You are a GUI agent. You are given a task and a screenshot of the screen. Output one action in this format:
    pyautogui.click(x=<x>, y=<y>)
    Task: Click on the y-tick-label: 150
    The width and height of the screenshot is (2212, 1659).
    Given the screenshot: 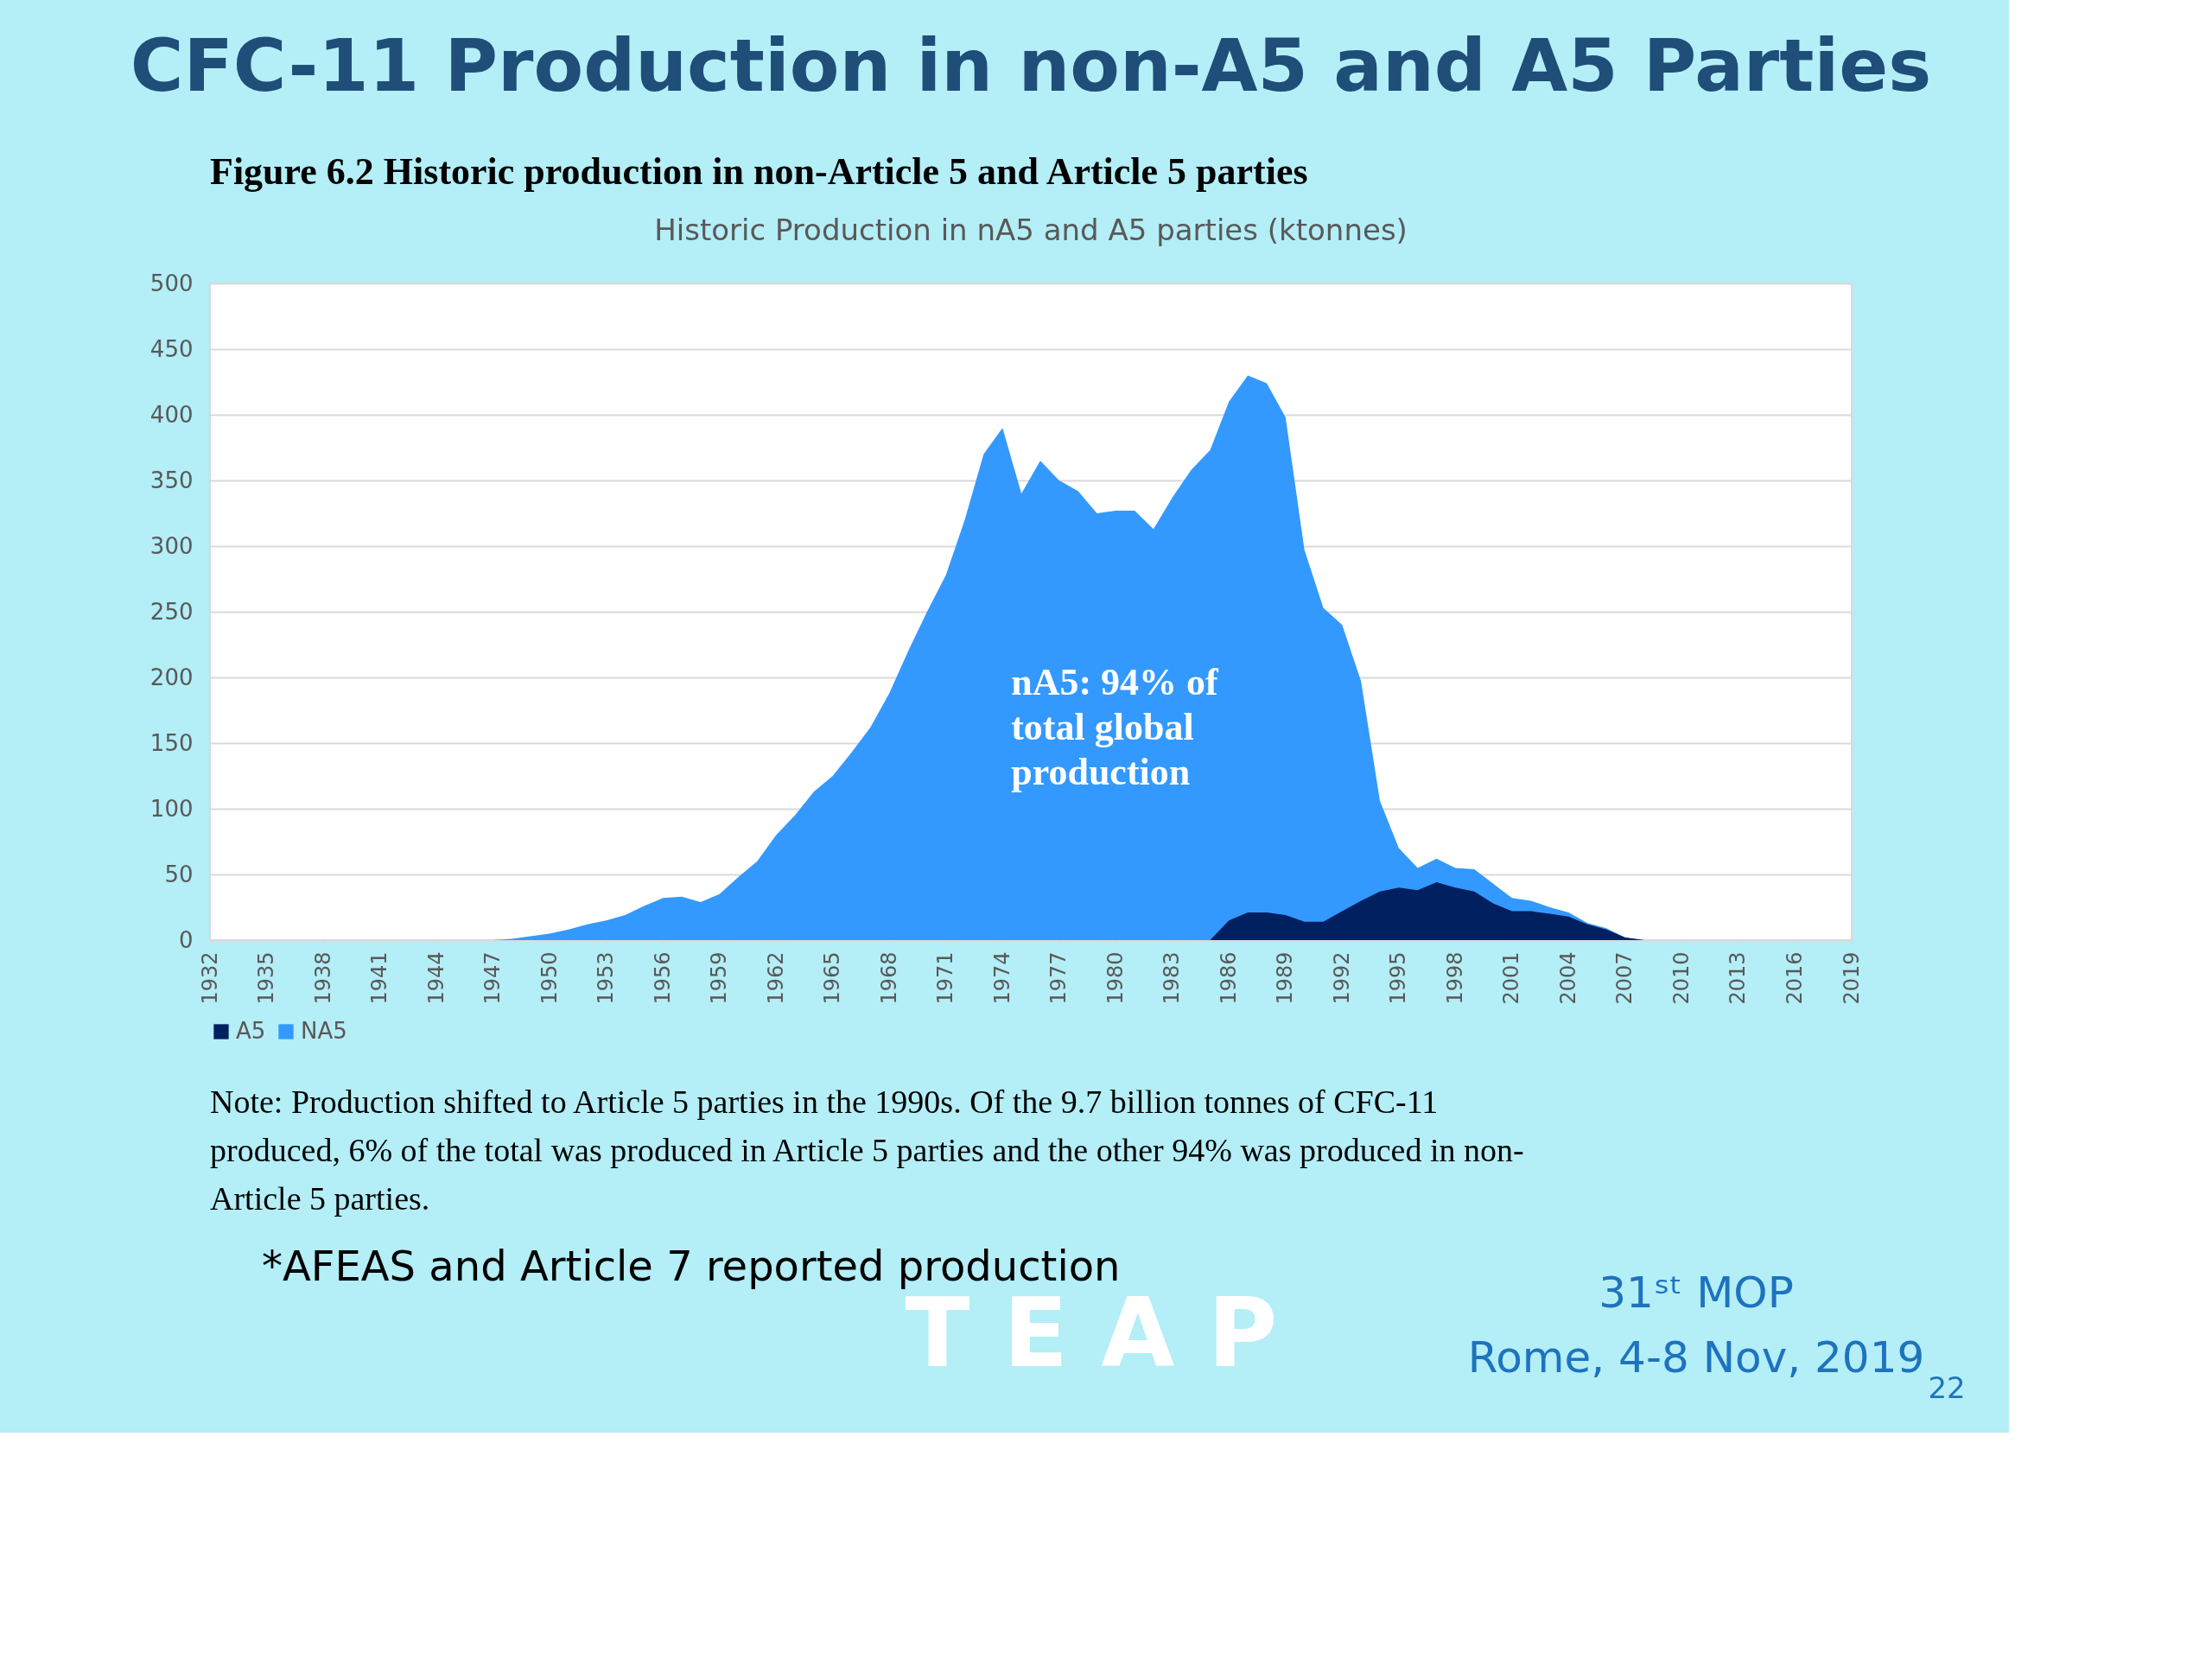 What is the action you would take?
    pyautogui.click(x=171, y=742)
    